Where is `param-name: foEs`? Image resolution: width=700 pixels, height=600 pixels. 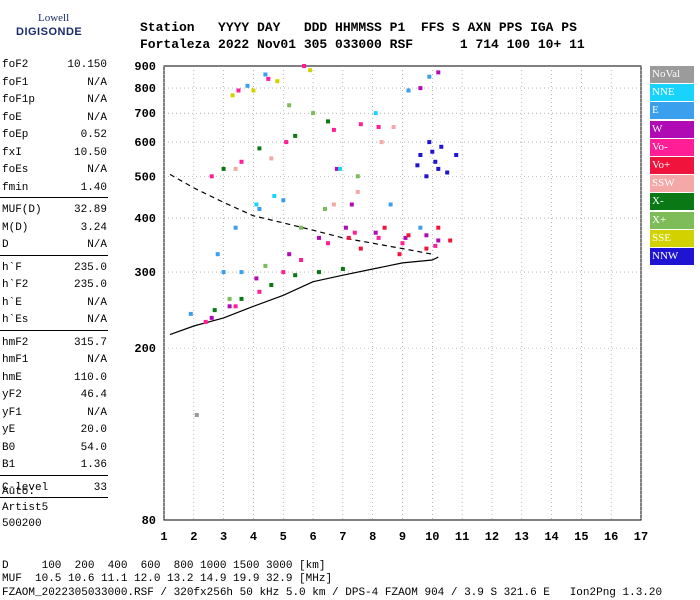
param-name: foEs is located at coordinates (15, 170).